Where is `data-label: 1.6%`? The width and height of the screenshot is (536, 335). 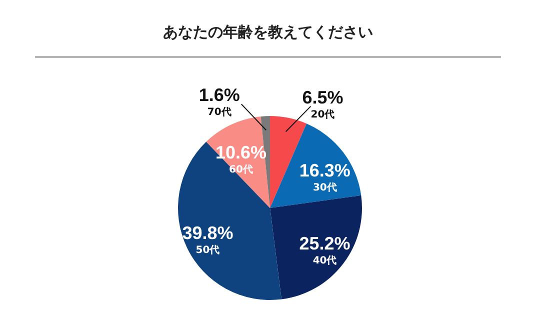 data-label: 1.6% is located at coordinates (219, 95).